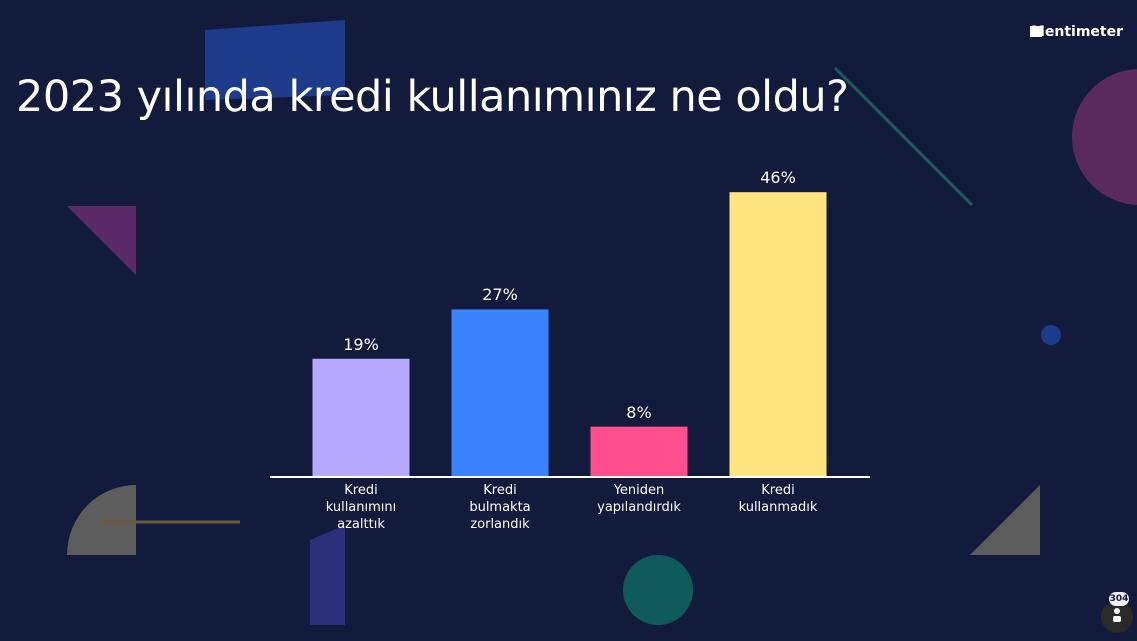 This screenshot has height=641, width=1137. Describe the element at coordinates (361, 344) in the screenshot. I see `value-label: 19%` at that location.